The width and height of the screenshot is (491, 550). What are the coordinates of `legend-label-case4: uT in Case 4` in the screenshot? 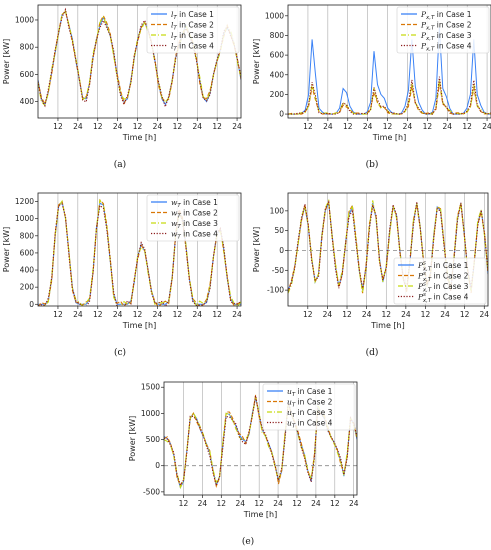 It's located at (310, 423).